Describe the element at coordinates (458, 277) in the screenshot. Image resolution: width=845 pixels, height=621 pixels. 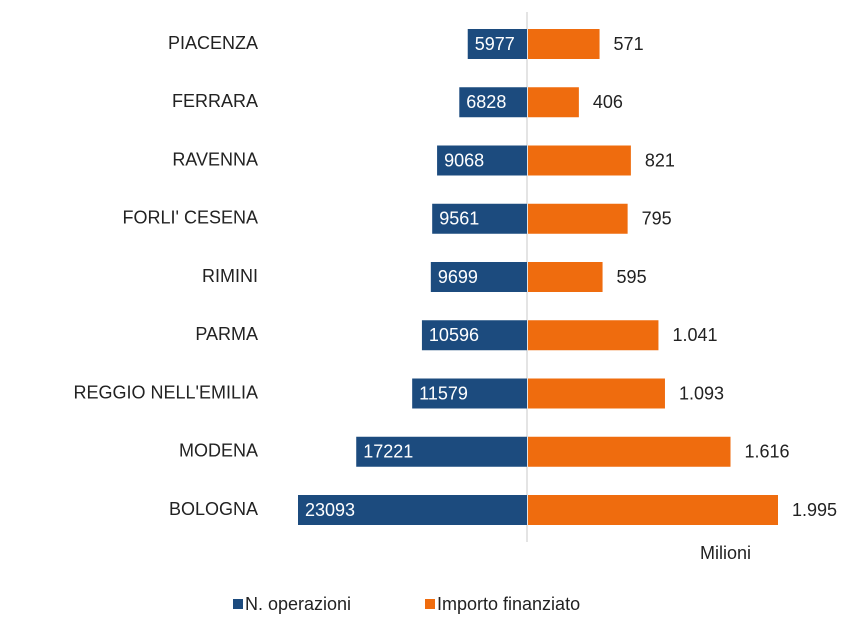
I see `value-label: 9699` at that location.